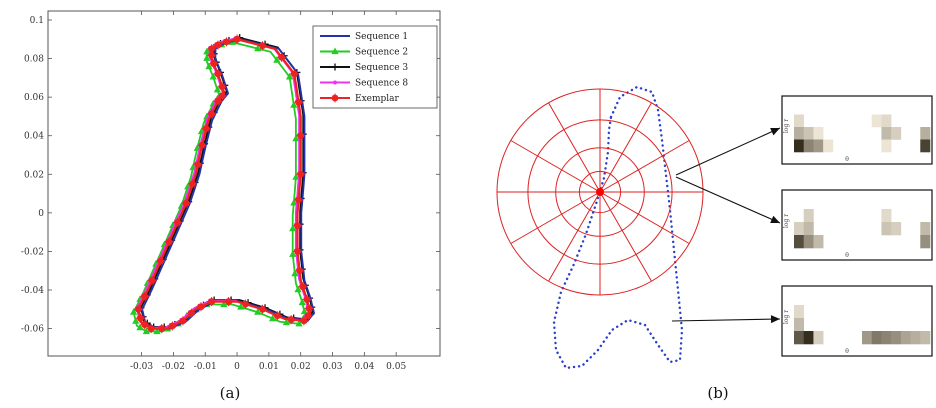  I want to click on legend-entry: Sequence 1, so click(364, 37).